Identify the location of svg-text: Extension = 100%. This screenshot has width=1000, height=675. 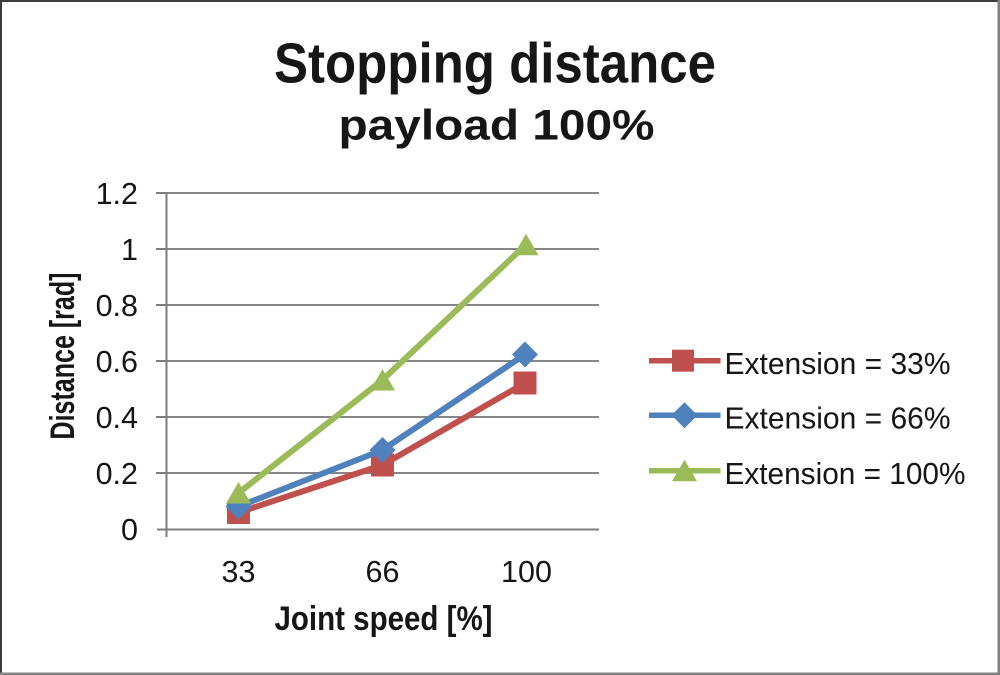
(845, 473).